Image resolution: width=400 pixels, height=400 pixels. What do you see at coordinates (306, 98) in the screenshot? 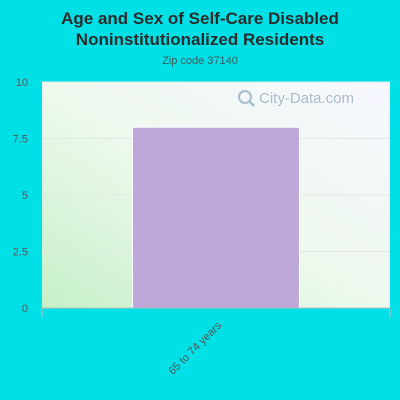
I see `watermark-text: City-Data.com` at bounding box center [306, 98].